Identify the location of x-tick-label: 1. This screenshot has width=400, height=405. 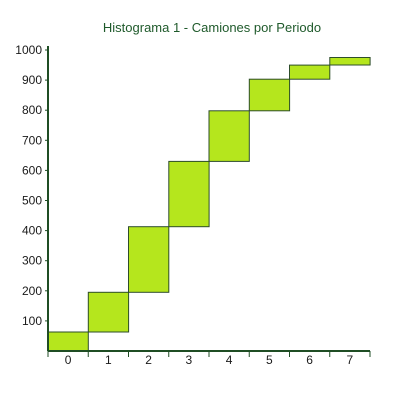
(108, 360).